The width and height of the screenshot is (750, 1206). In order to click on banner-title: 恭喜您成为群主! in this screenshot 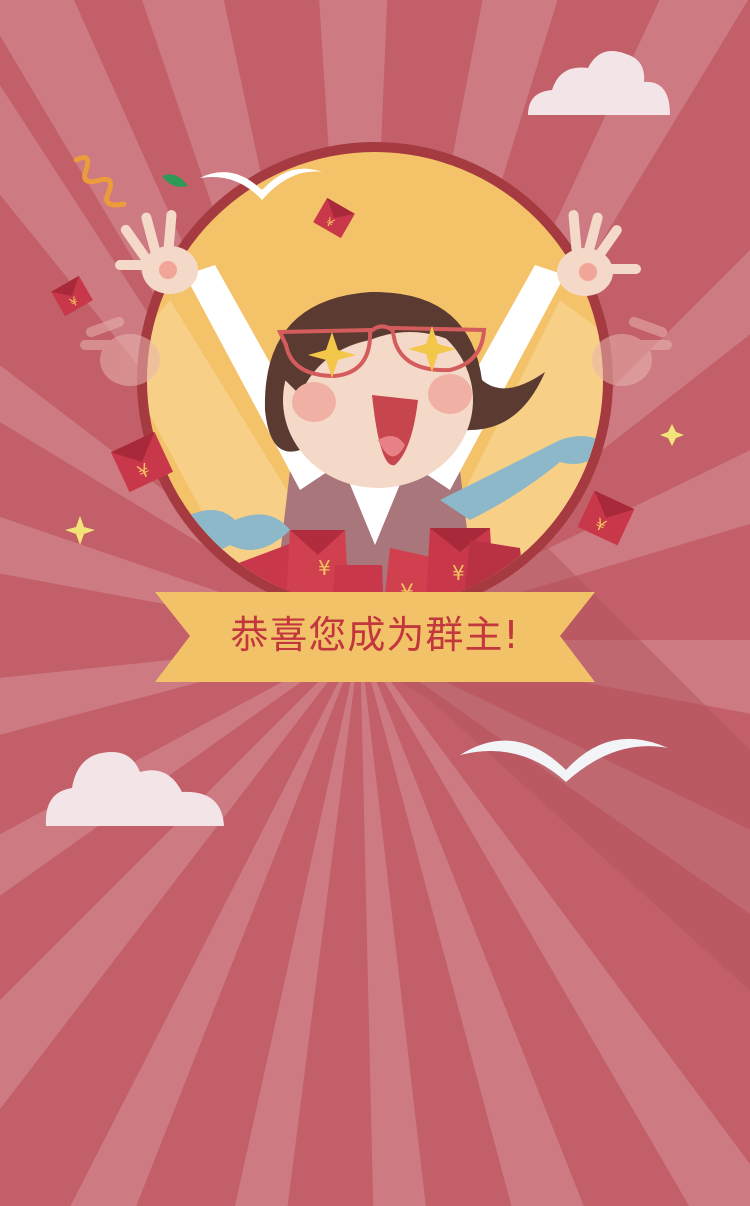, I will do `click(375, 635)`.